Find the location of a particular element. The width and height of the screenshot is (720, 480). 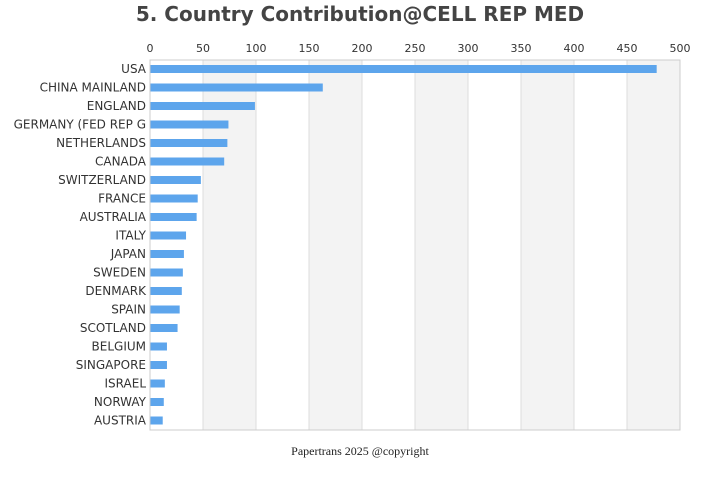

category-label: CANADA is located at coordinates (121, 162).